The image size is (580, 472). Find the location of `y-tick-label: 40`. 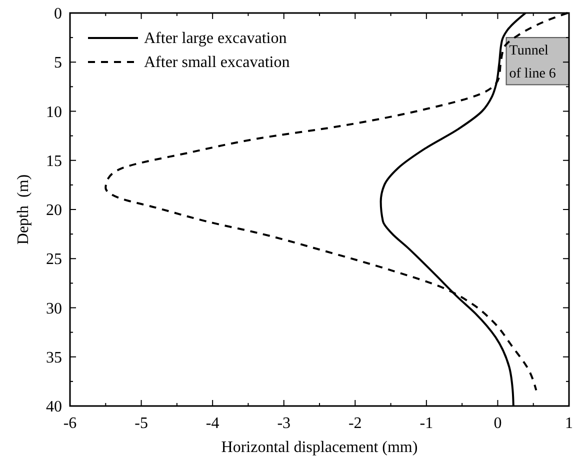

y-tick-label: 40 is located at coordinates (54, 407).